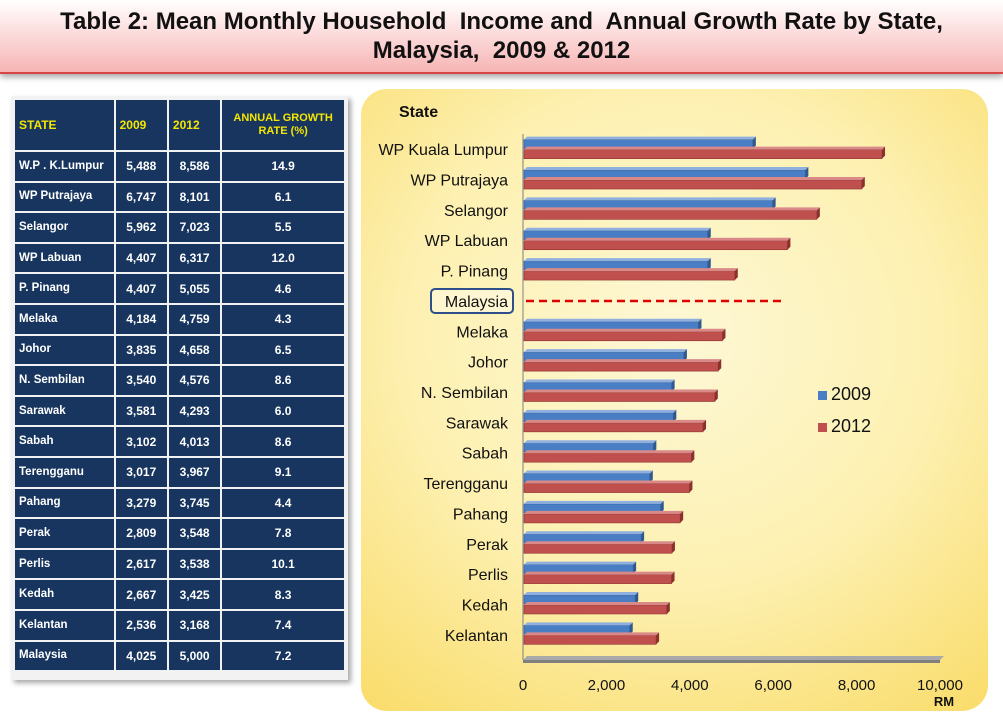 The height and width of the screenshot is (722, 1003). I want to click on cell-growth-rate: 5.5, so click(283, 227).